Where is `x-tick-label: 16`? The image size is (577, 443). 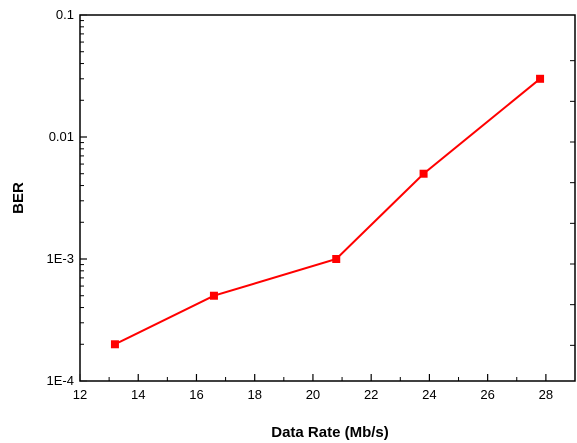 x-tick-label: 16 is located at coordinates (196, 394).